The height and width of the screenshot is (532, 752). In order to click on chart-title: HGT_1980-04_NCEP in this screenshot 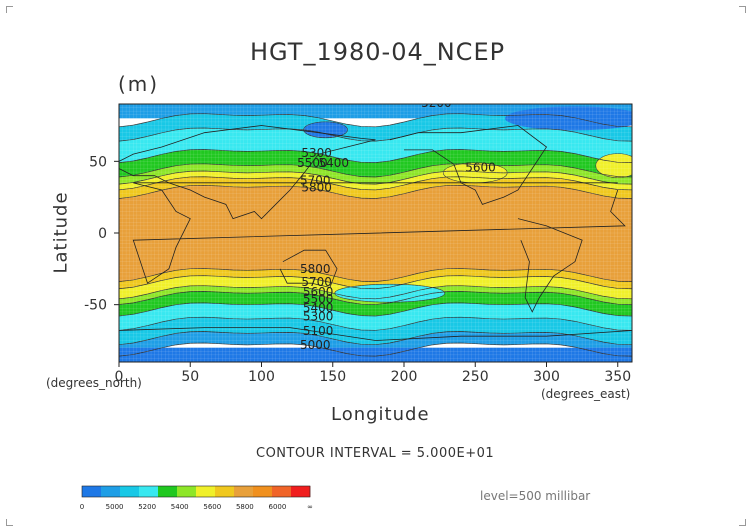, I will do `click(378, 52)`.